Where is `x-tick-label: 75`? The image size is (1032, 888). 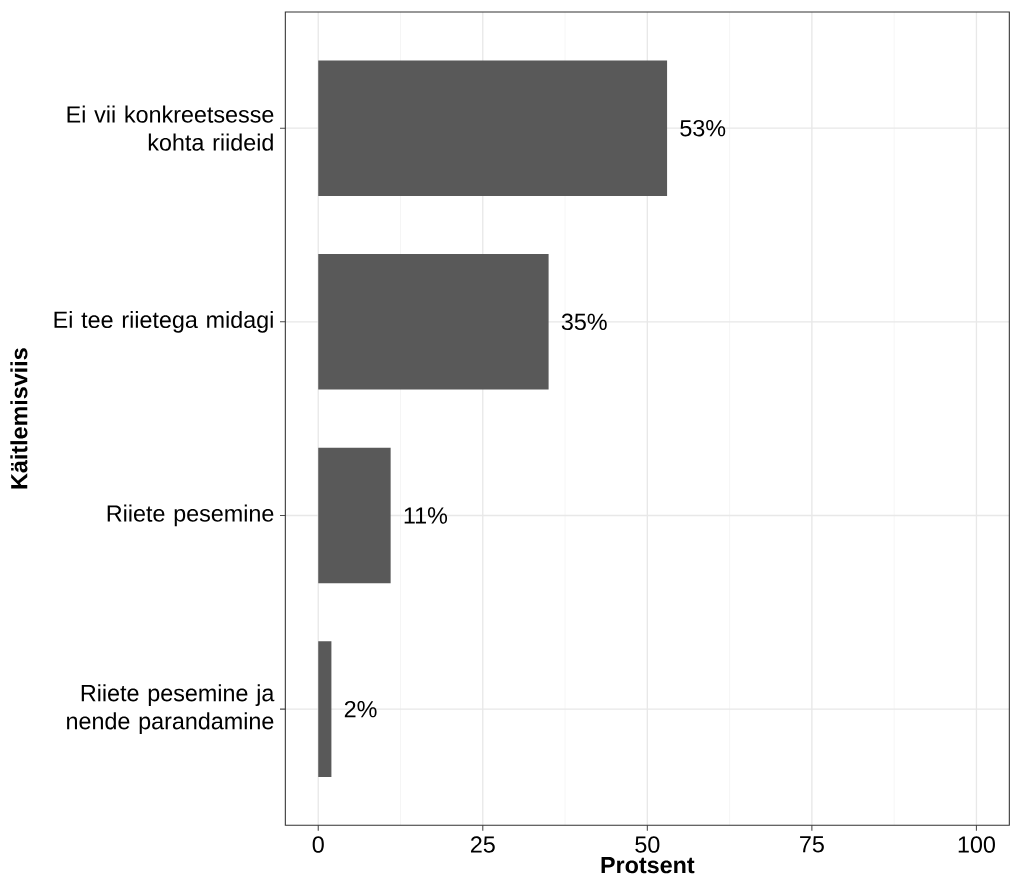 x-tick-label: 75 is located at coordinates (812, 844).